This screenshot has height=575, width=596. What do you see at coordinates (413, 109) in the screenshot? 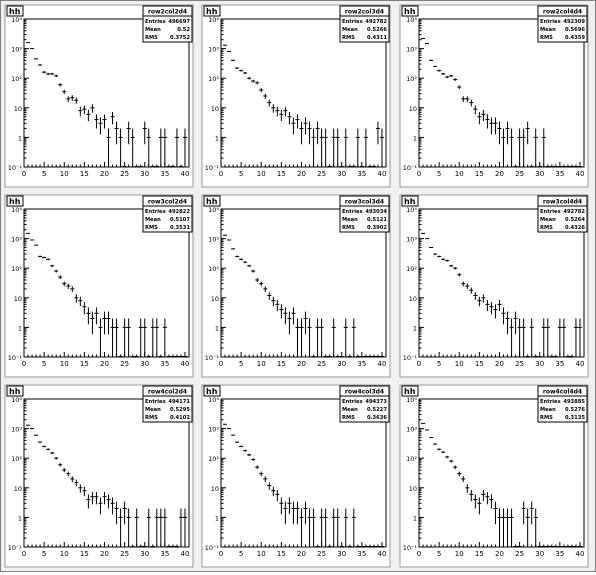
I see `y-tick-label: 10` at bounding box center [413, 109].